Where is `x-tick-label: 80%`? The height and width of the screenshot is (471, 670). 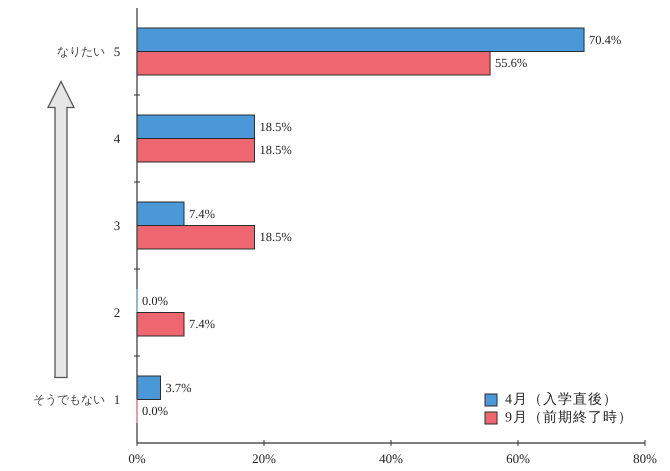
x-tick-label: 80% is located at coordinates (645, 458).